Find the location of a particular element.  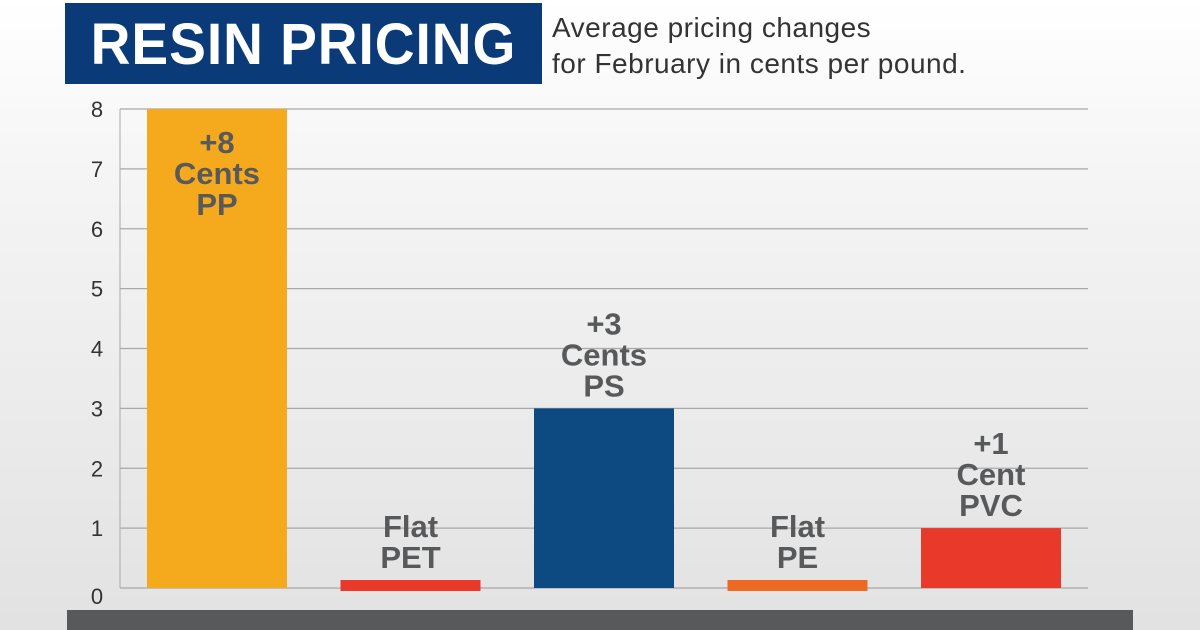

data-label-ps: PS is located at coordinates (603, 385).